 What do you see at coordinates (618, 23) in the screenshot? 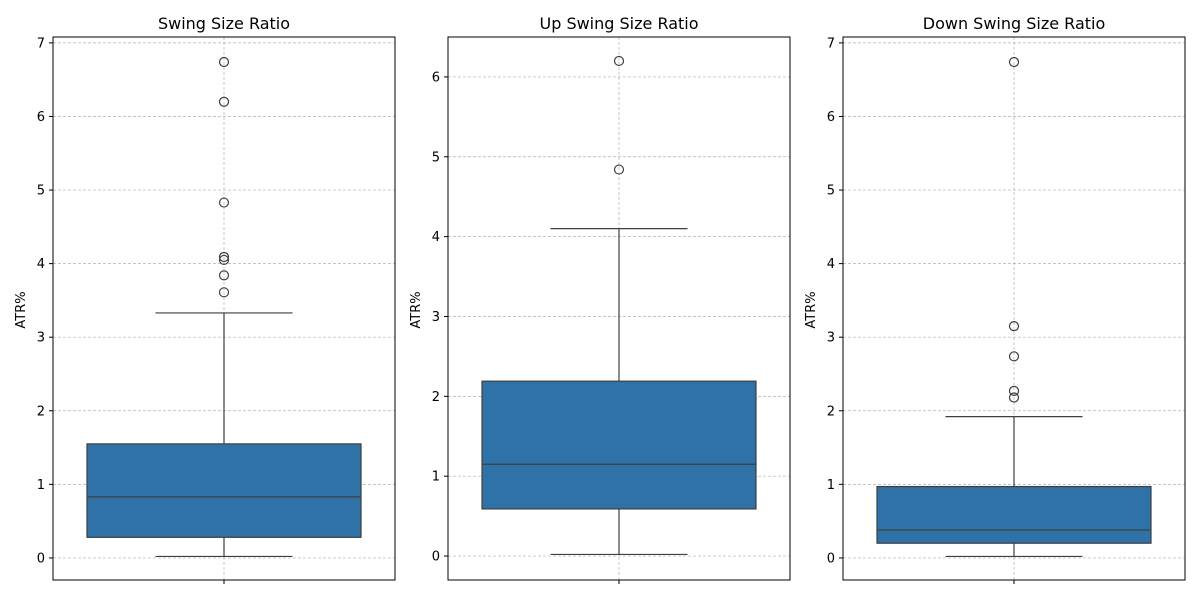
I see `chart-title: Up Swing Size Ratio` at bounding box center [618, 23].